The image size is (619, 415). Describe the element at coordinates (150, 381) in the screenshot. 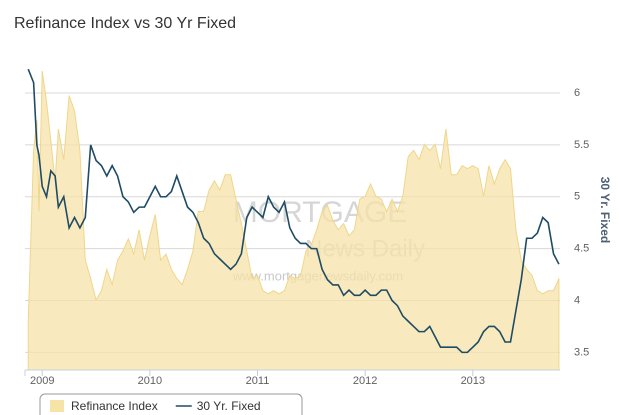

I see `x-tick-label: 2010` at that location.